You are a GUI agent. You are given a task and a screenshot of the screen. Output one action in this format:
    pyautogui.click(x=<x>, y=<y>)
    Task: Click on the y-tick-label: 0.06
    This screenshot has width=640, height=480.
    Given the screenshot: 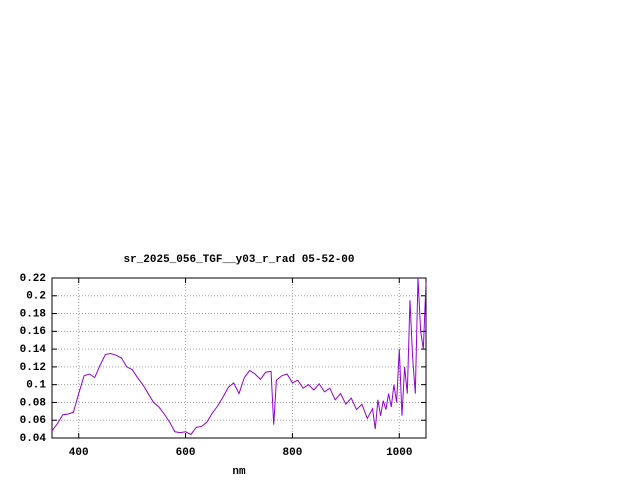 What is the action you would take?
    pyautogui.click(x=33, y=421)
    